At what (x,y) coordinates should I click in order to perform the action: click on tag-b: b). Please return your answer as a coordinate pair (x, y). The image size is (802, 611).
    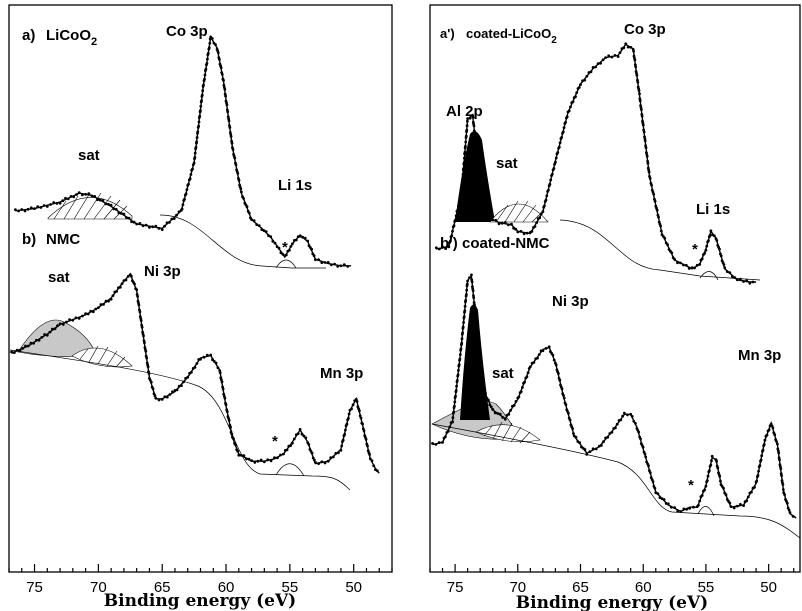
    Looking at the image, I should click on (29, 239).